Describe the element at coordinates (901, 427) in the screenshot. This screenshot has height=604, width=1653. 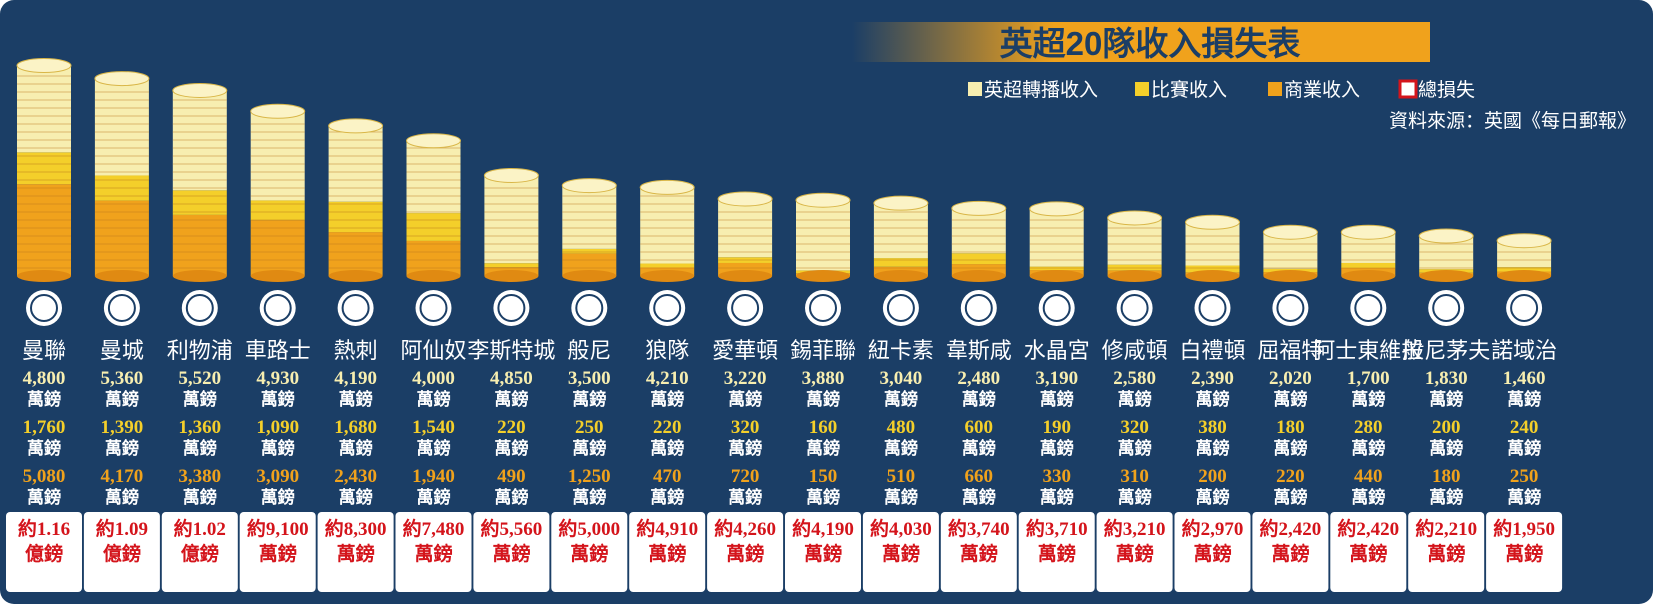
I see `matchday-value: 480` at that location.